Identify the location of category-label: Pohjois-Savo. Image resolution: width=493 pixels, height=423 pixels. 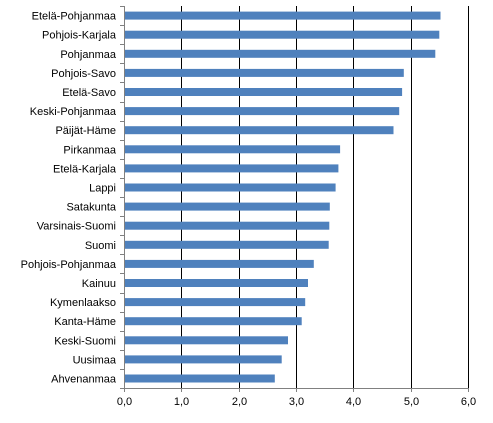
(83, 74).